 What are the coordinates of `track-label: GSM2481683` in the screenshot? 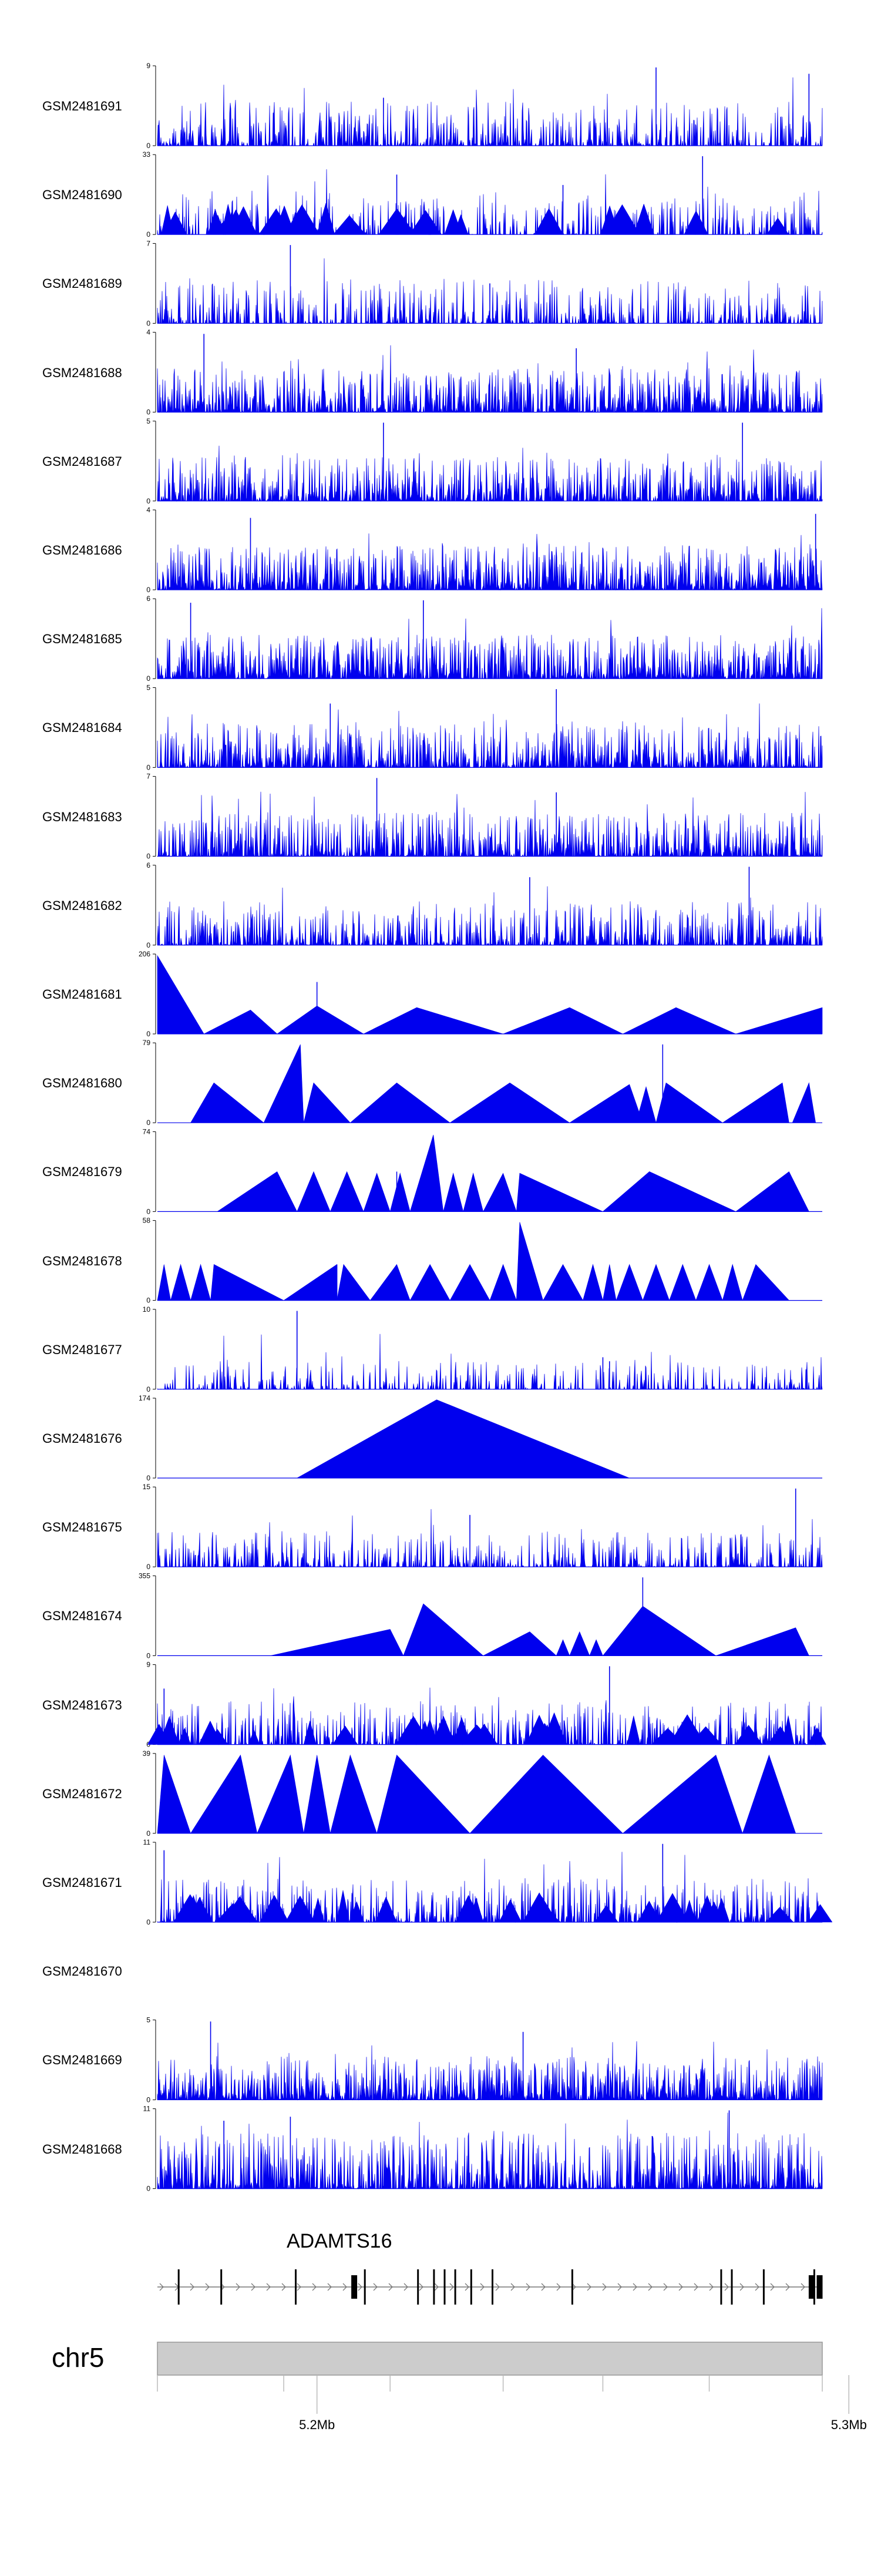 It's located at (82, 817).